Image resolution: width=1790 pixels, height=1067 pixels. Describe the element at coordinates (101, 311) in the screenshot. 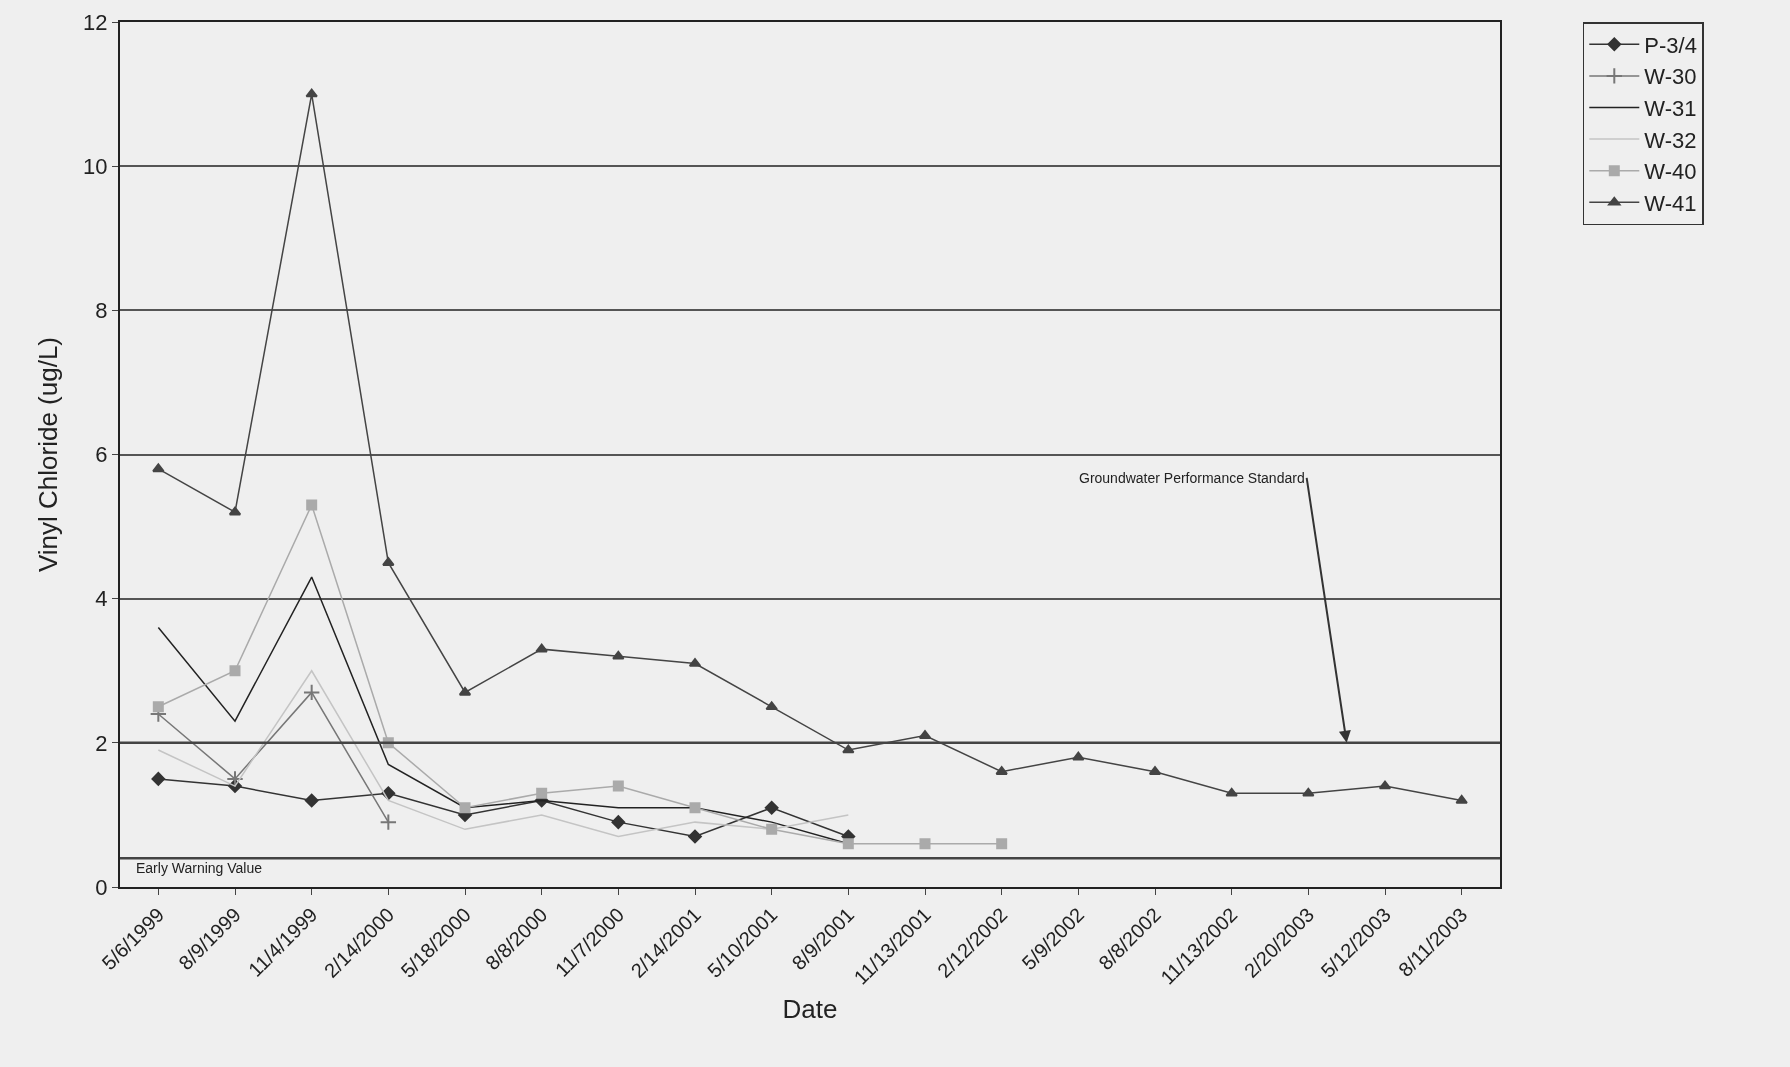

I see `y-tick-label: 8` at that location.